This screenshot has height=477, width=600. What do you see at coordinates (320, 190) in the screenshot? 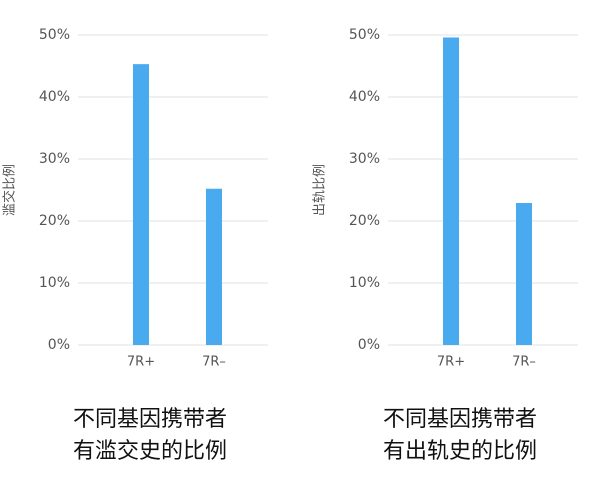
I see `y-axis-label: 出轨比例` at bounding box center [320, 190].